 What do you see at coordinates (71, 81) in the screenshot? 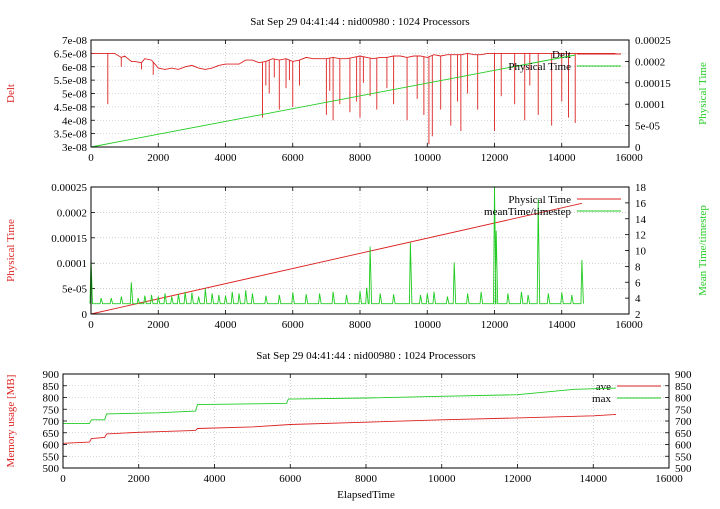
I see `y-tick-label: 5.5e-08` at bounding box center [71, 81].